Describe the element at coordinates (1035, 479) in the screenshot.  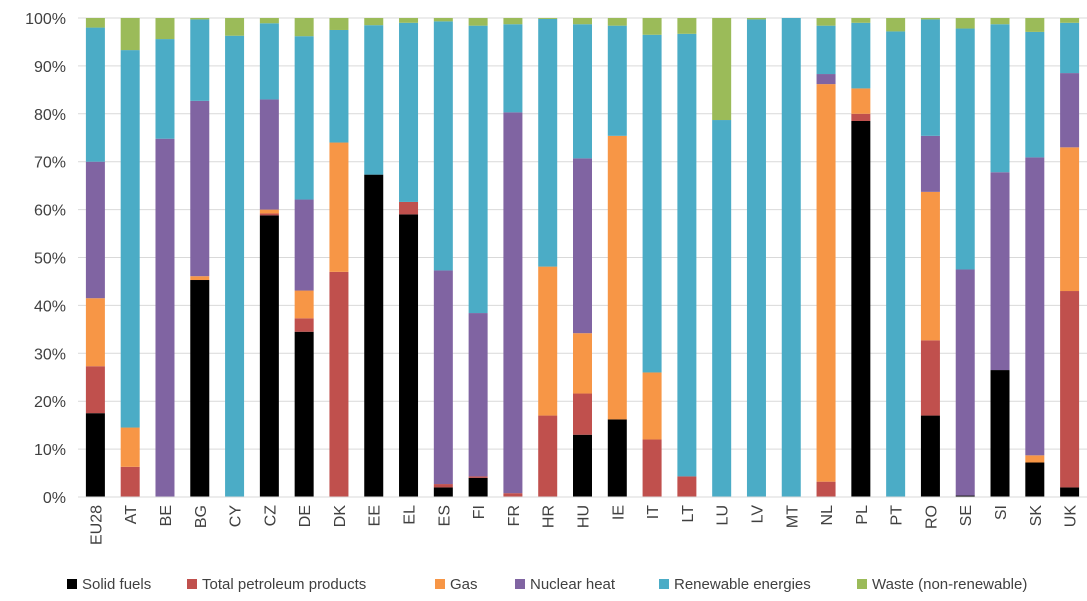
I see `bar-segment-sk-solid-fuels` at that location.